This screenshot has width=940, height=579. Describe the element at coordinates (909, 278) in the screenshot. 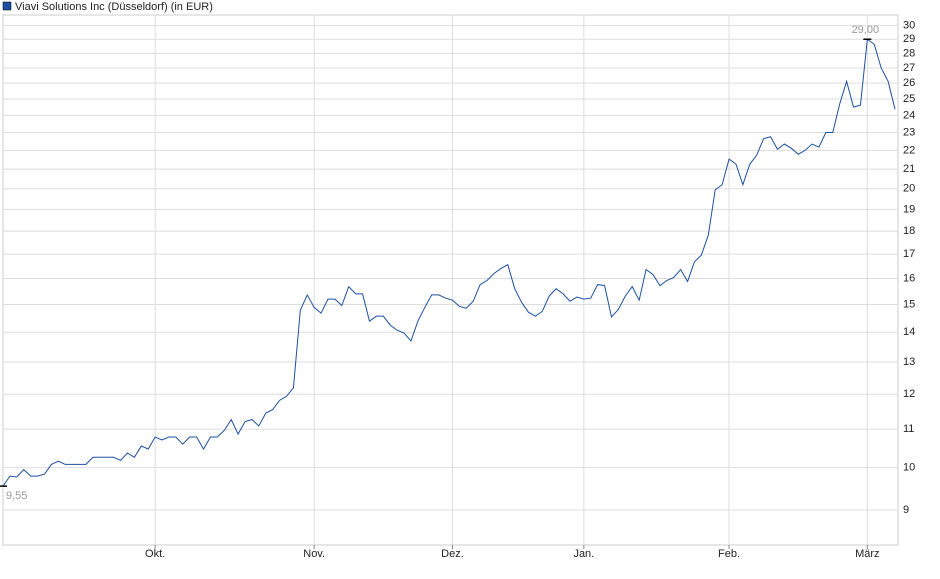

I see `y-tick-label: 16` at that location.